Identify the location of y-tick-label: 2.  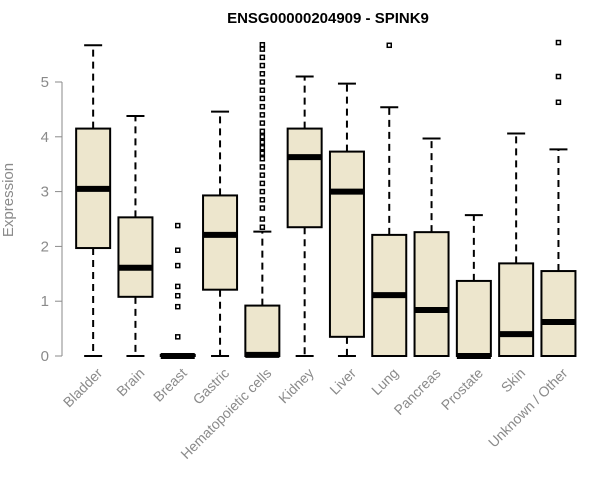
(45, 246).